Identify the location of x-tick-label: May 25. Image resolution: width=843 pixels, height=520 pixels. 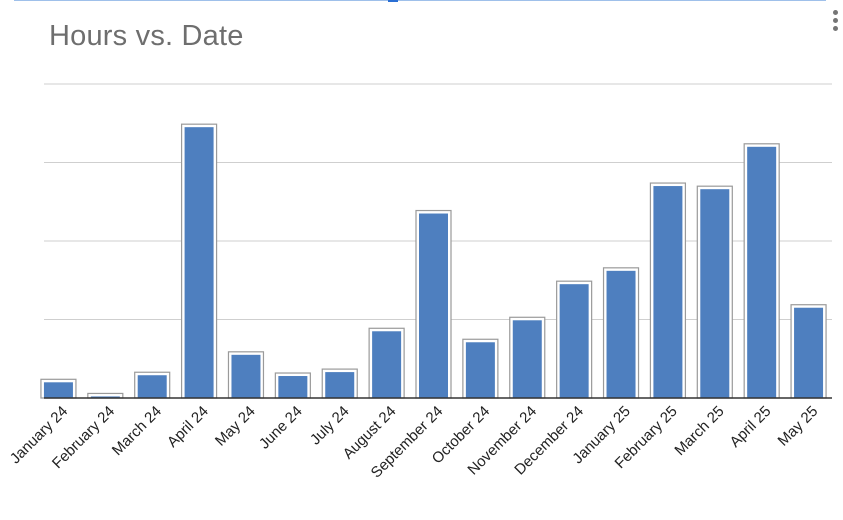
(798, 426).